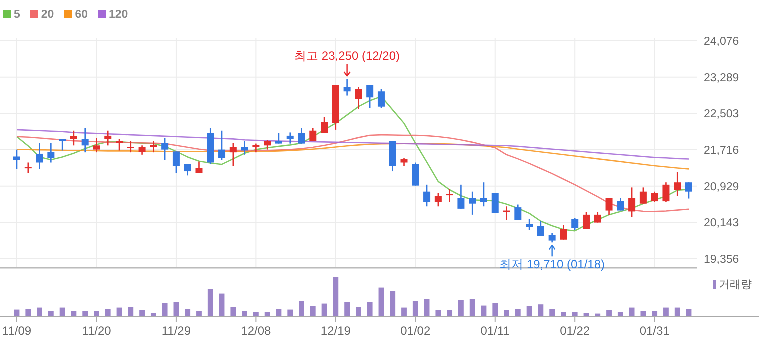 The height and width of the screenshot is (341, 759). I want to click on x-tick-label: 01/22, so click(575, 331).